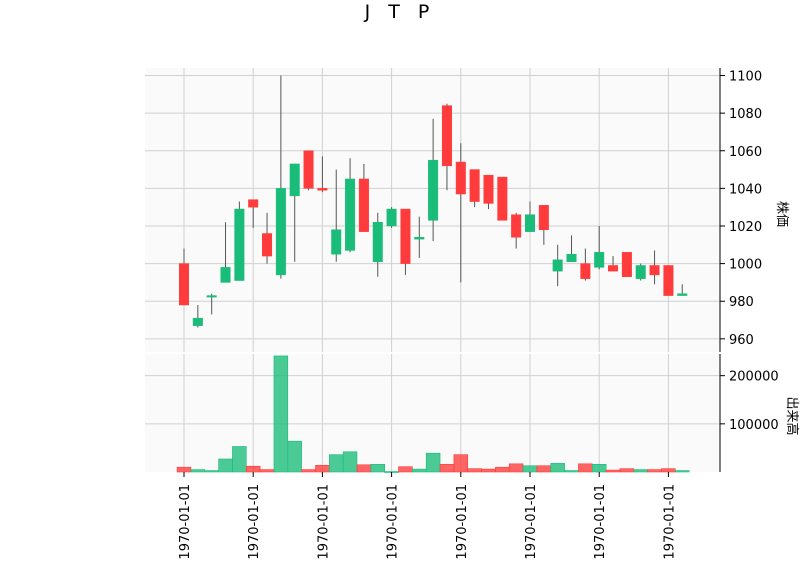 This screenshot has width=800, height=575. I want to click on price-tick-label: 1020, so click(745, 227).